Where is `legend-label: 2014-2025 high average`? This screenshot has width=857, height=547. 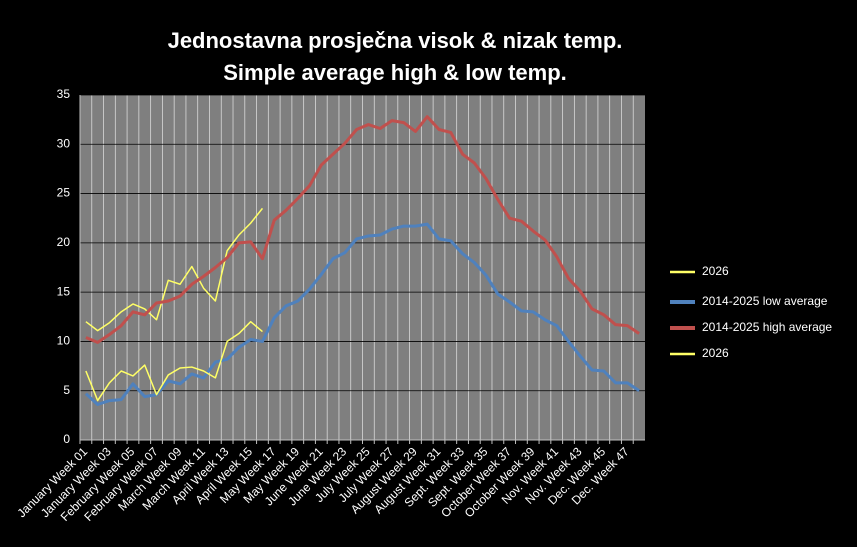 legend-label: 2014-2025 high average is located at coordinates (767, 327).